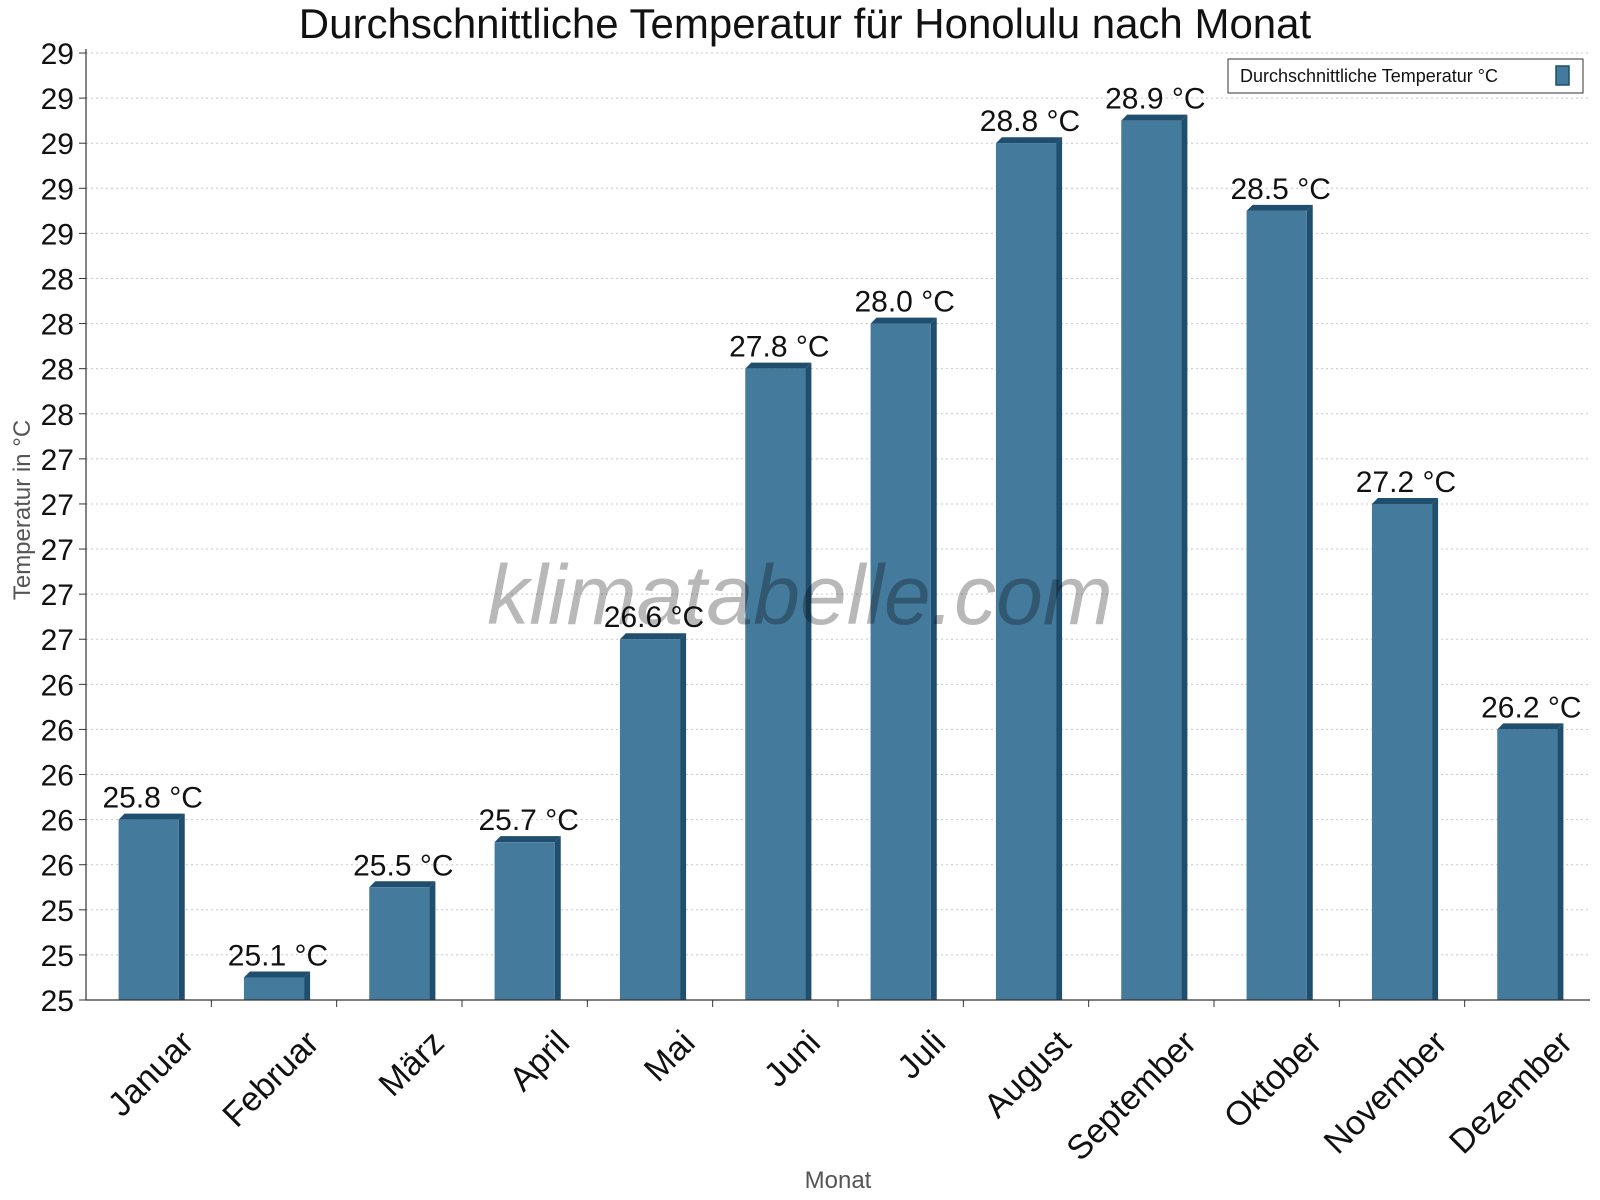 This screenshot has width=1600, height=1200. I want to click on bar-januar, so click(151, 906).